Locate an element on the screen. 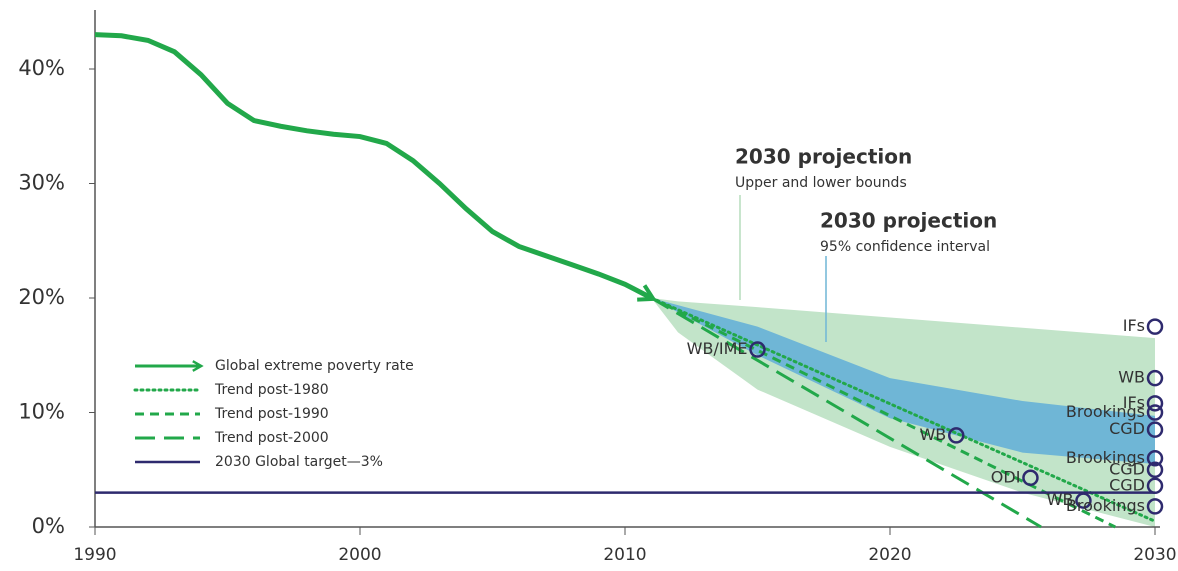 The height and width of the screenshot is (571, 1178). estimate-label: ODI is located at coordinates (1006, 476).